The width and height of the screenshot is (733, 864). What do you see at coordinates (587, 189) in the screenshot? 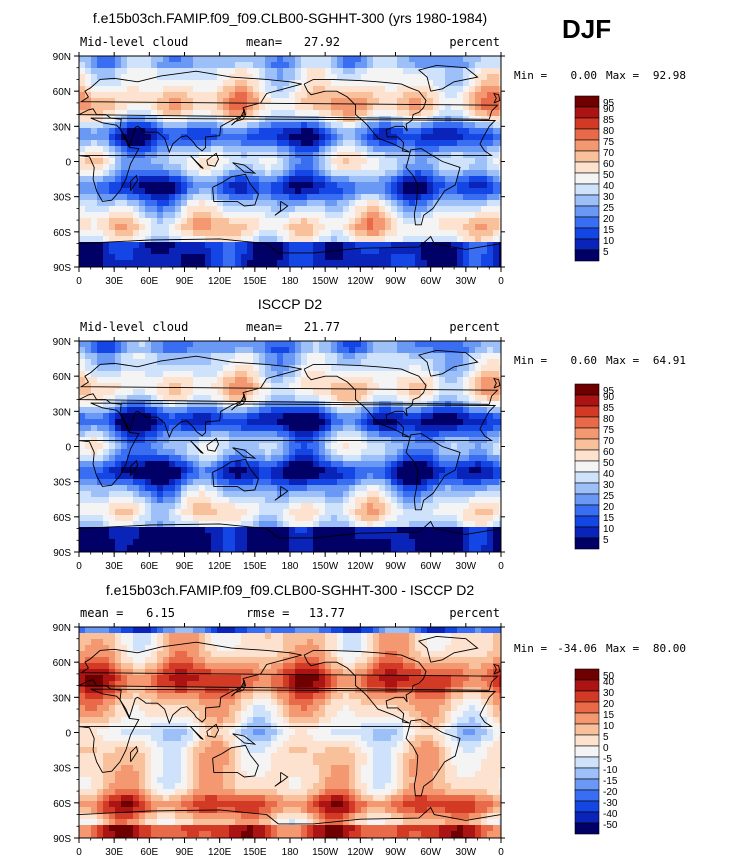
I see `colorbar-box` at bounding box center [587, 189].